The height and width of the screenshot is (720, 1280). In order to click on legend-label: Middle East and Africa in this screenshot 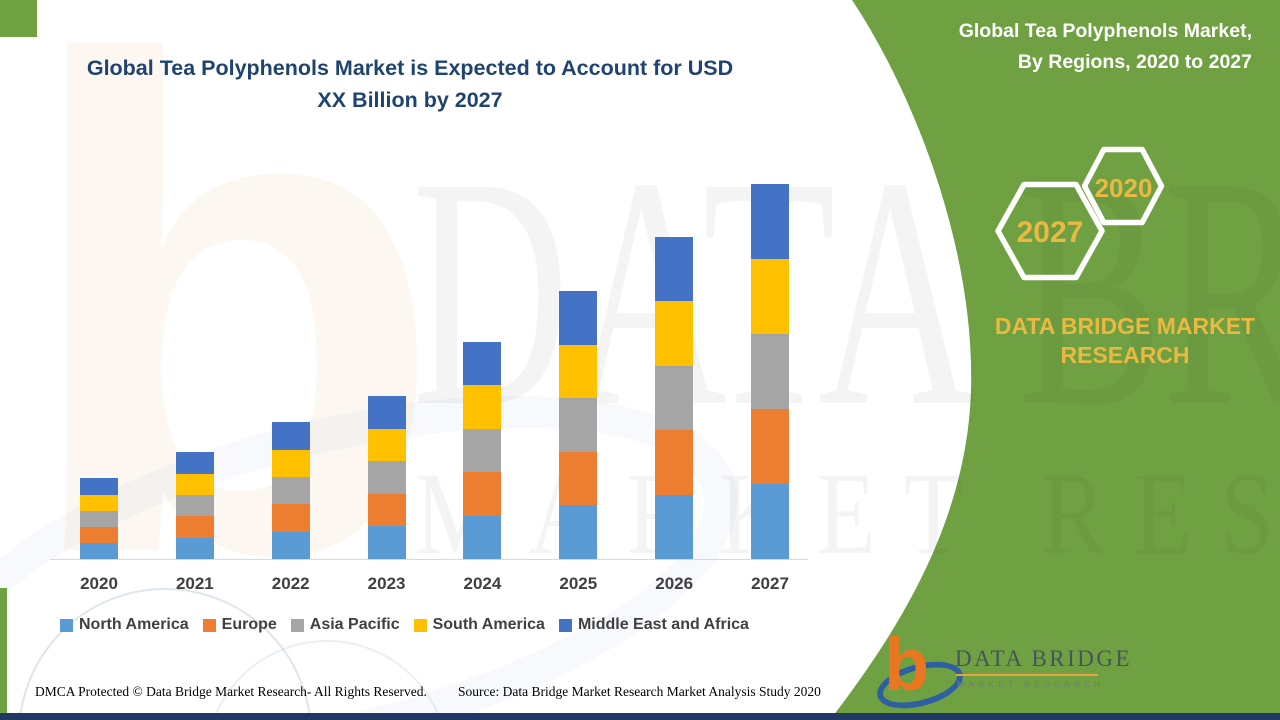, I will do `click(663, 624)`.